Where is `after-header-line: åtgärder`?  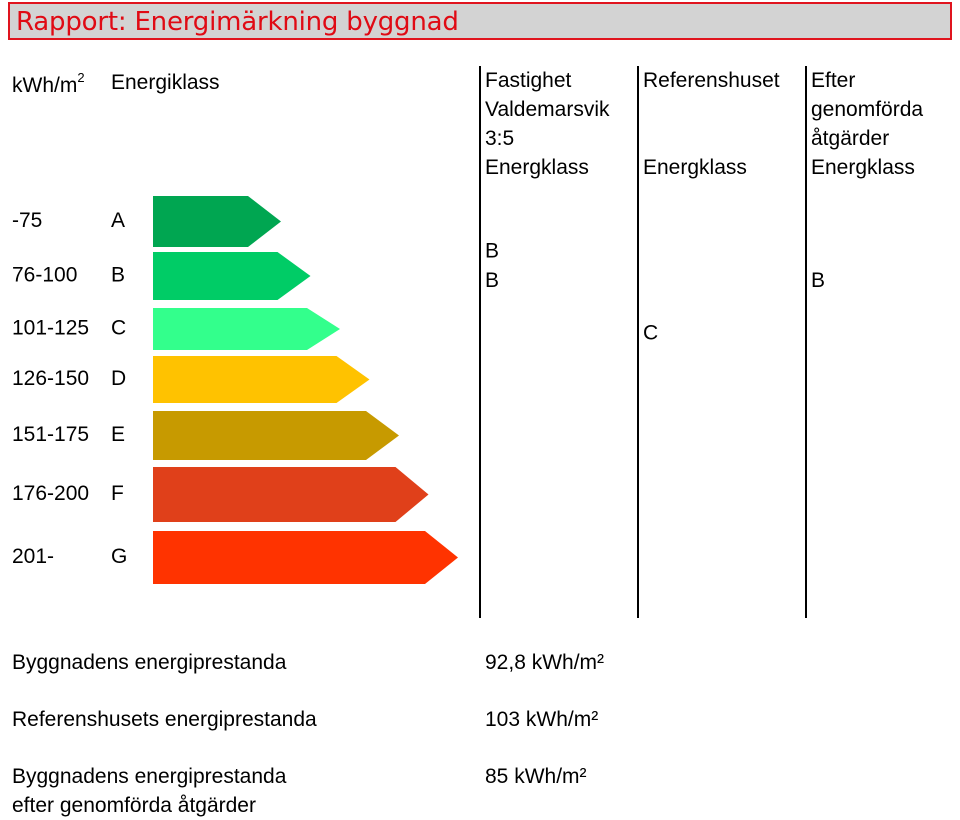 after-header-line: åtgärder is located at coordinates (850, 138).